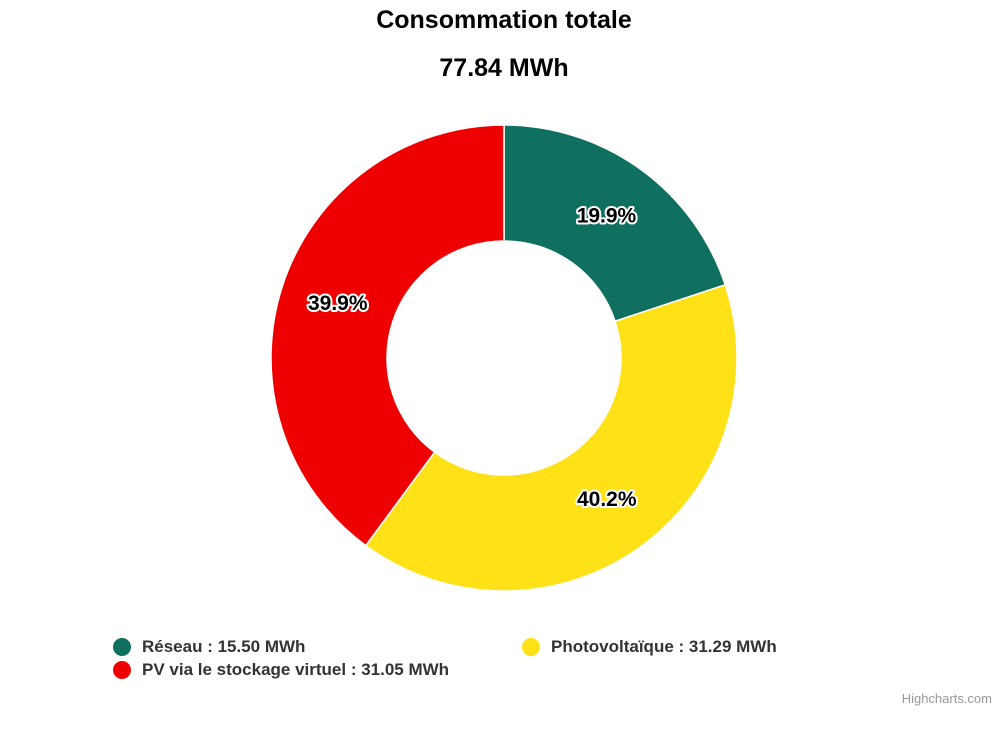 This screenshot has width=1008, height=747. I want to click on slice-reseau, so click(615, 223).